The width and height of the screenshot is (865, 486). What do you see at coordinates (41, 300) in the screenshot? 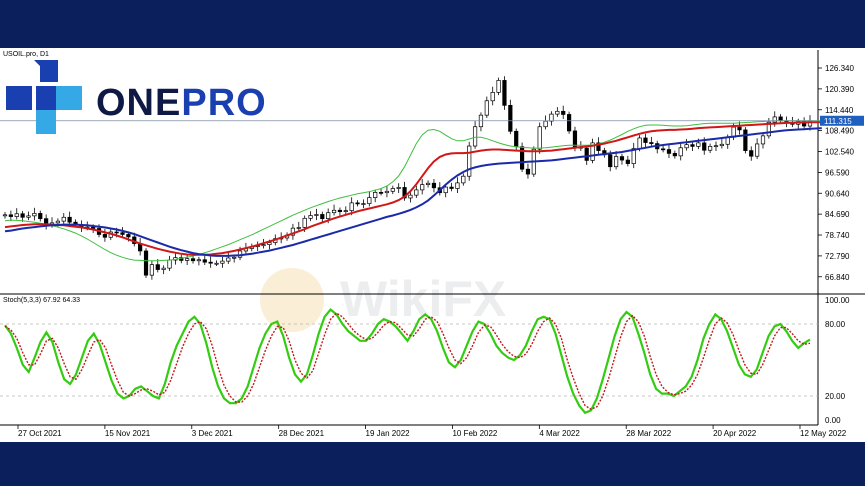
I see `stoch-label: Stoch(5,3,3) 67.92 64.33` at bounding box center [41, 300].